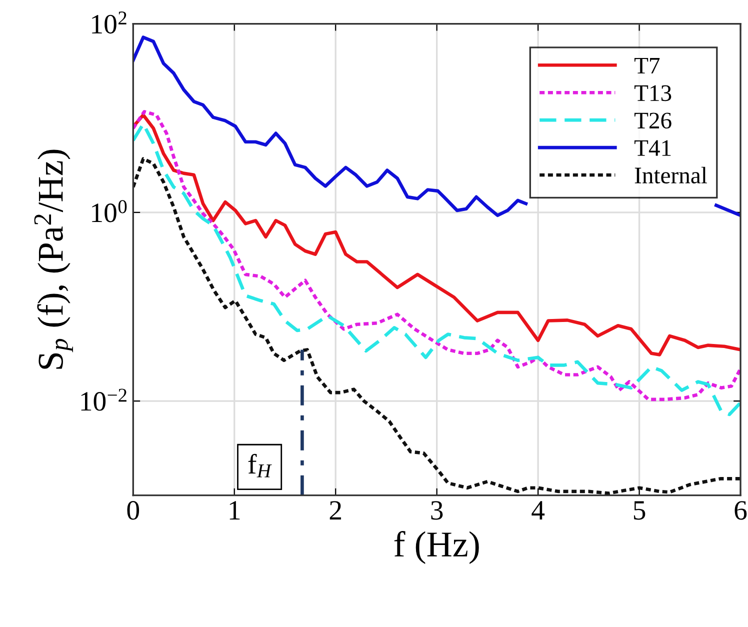 Image resolution: width=748 pixels, height=627 pixels. I want to click on legend-label: T7, so click(647, 66).